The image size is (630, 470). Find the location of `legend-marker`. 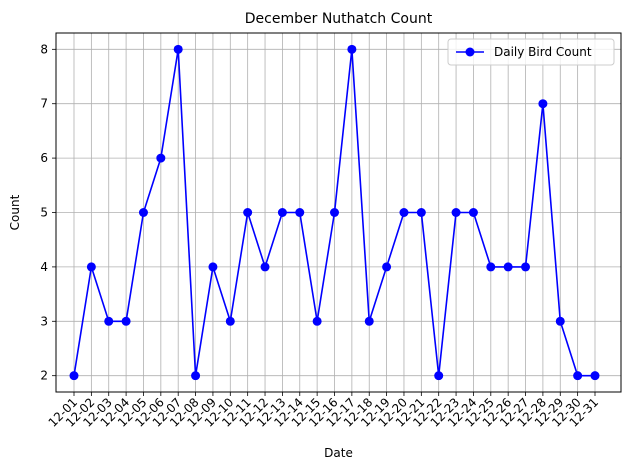

legend-marker is located at coordinates (470, 52).